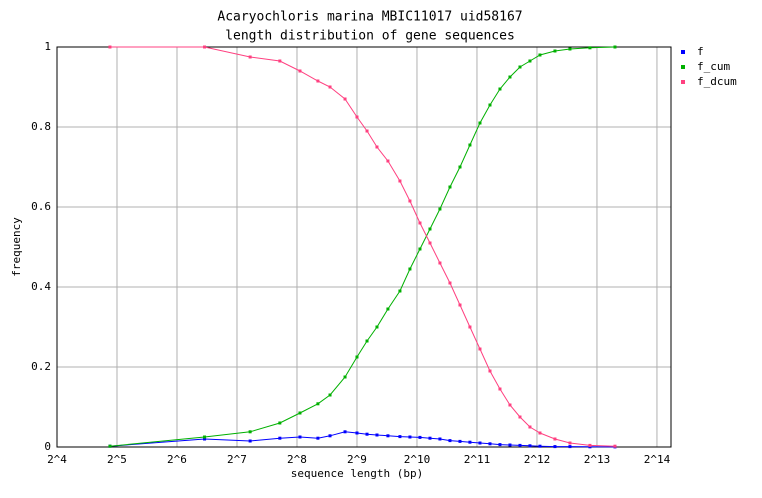  I want to click on y-tick-label: 0.2, so click(41, 366).